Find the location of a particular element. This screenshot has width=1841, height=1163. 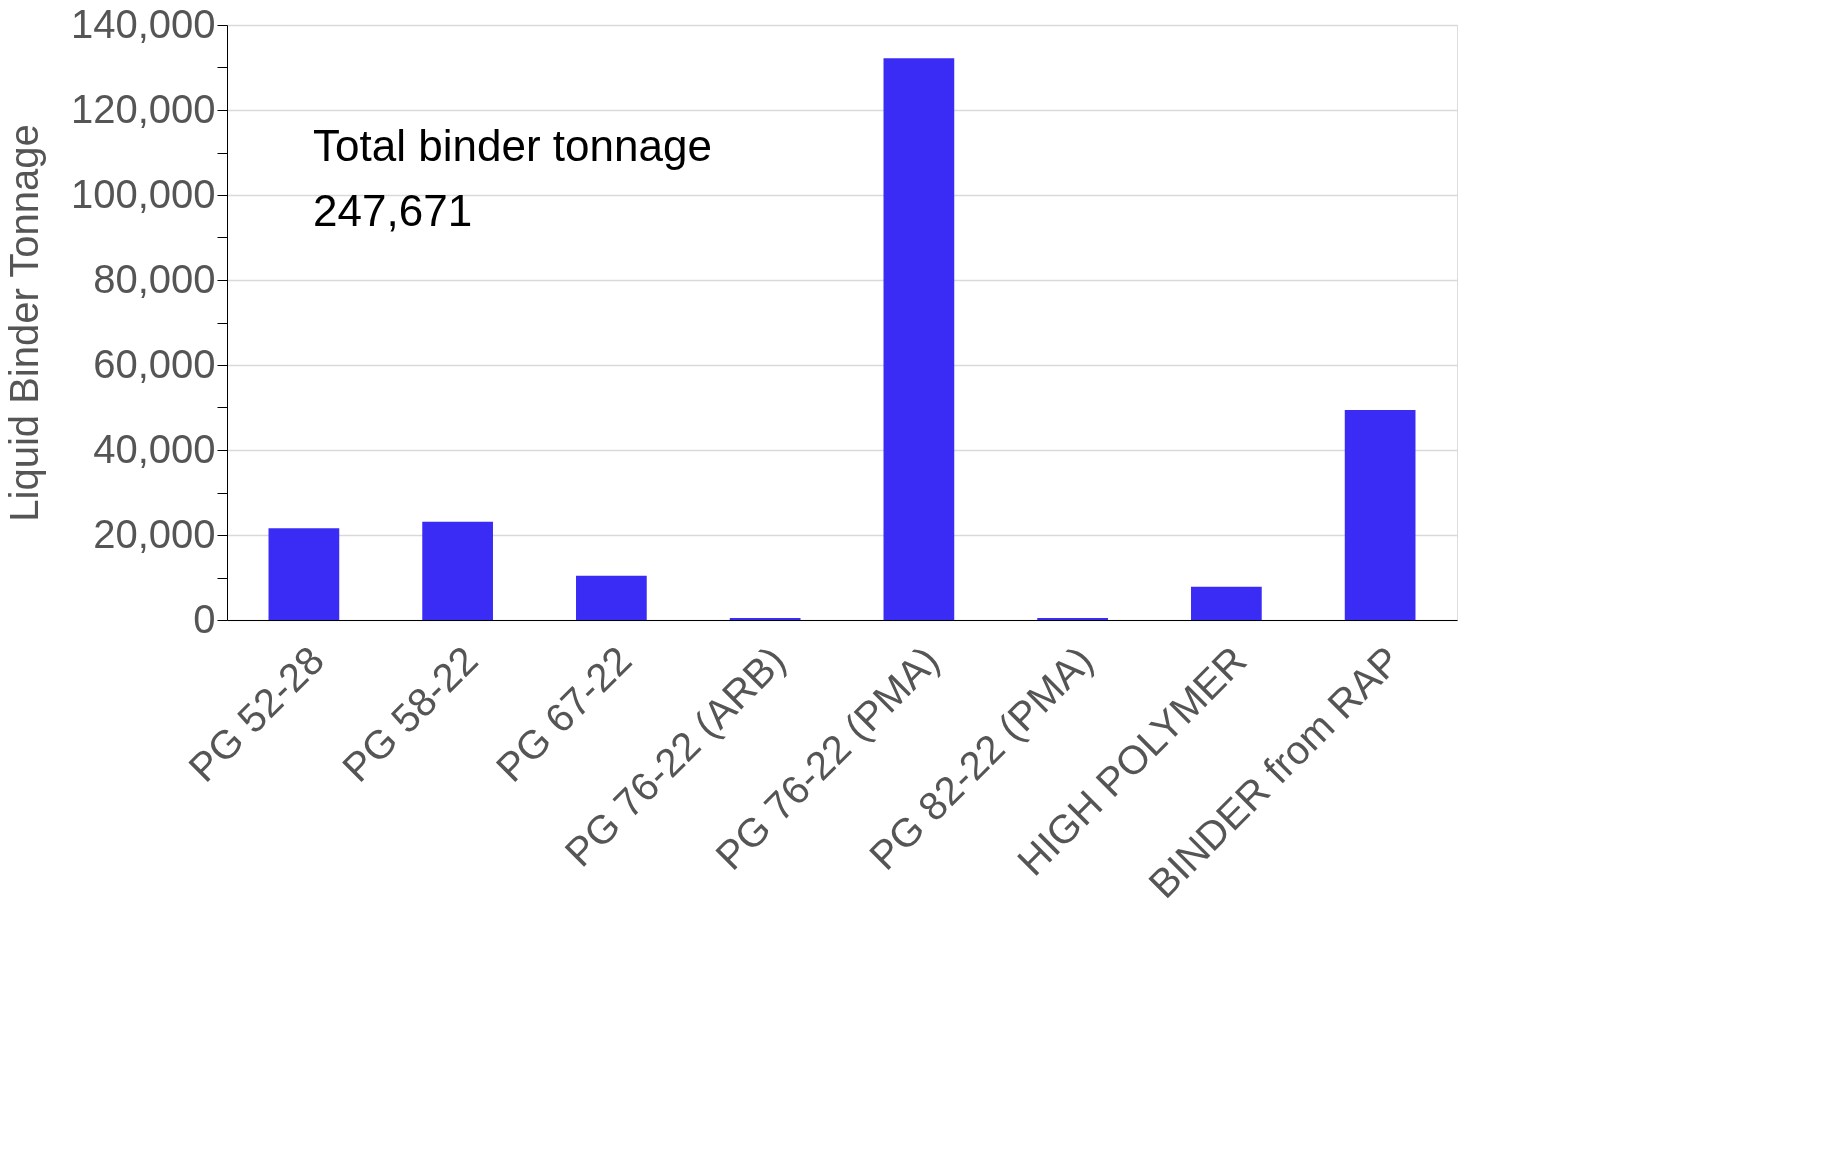

y-tick-label: 60,000 is located at coordinates (154, 363).